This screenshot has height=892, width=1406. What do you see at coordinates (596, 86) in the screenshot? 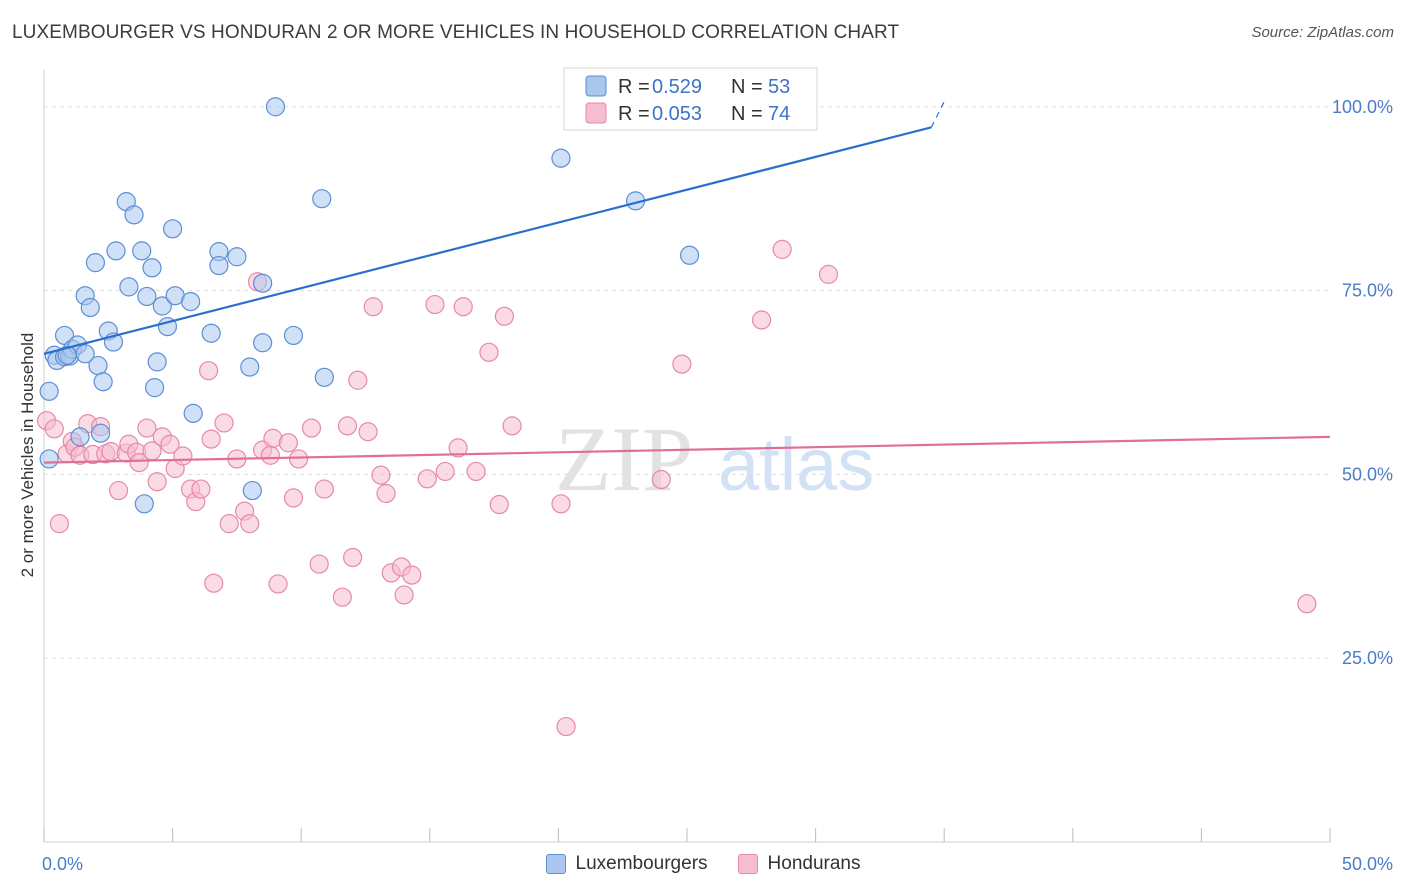
I see `legend-swatch-luxembourgers` at bounding box center [596, 86].